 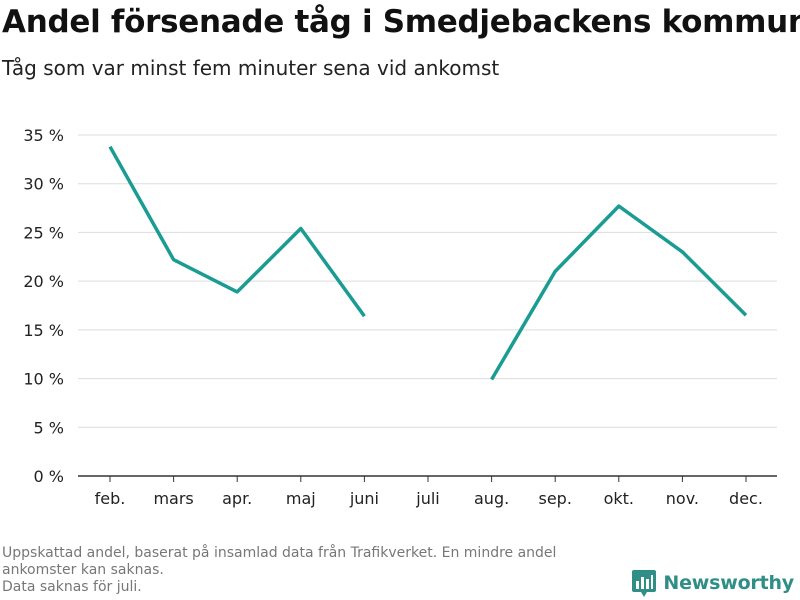 What do you see at coordinates (427, 498) in the screenshot?
I see `x-tick-label: juli` at bounding box center [427, 498].